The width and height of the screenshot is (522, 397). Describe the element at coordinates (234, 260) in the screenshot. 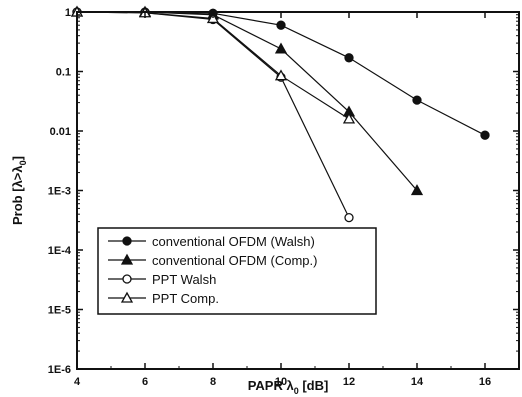

I see `legend-label: conventional OFDM (Comp.)` at that location.